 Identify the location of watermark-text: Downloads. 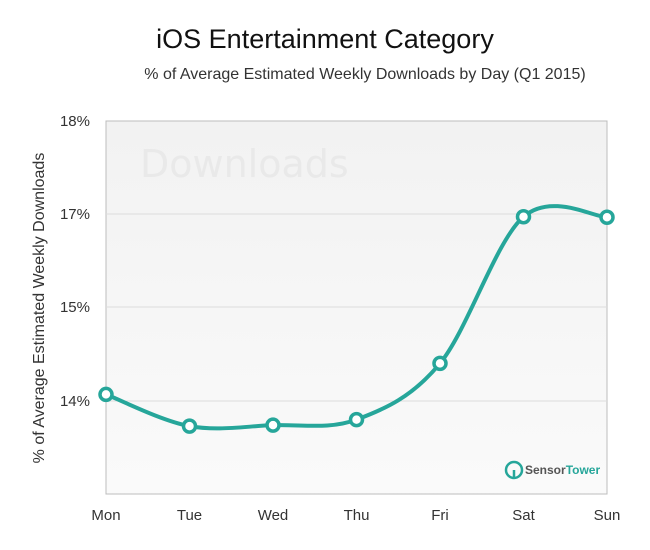
(244, 164).